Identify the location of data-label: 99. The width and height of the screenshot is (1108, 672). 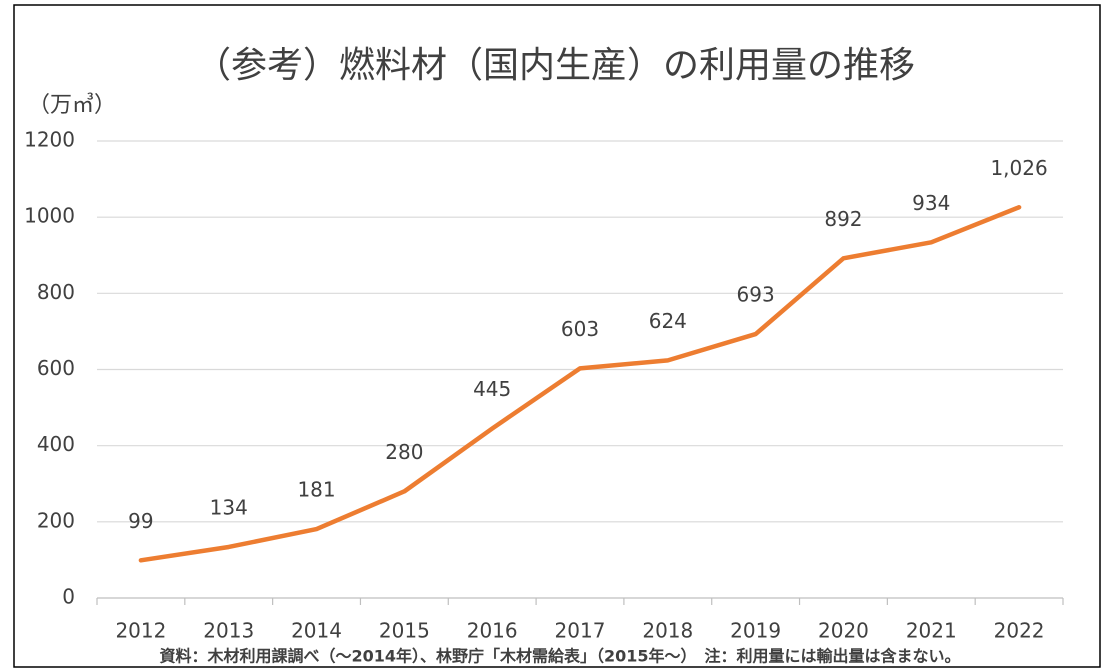
(140, 521).